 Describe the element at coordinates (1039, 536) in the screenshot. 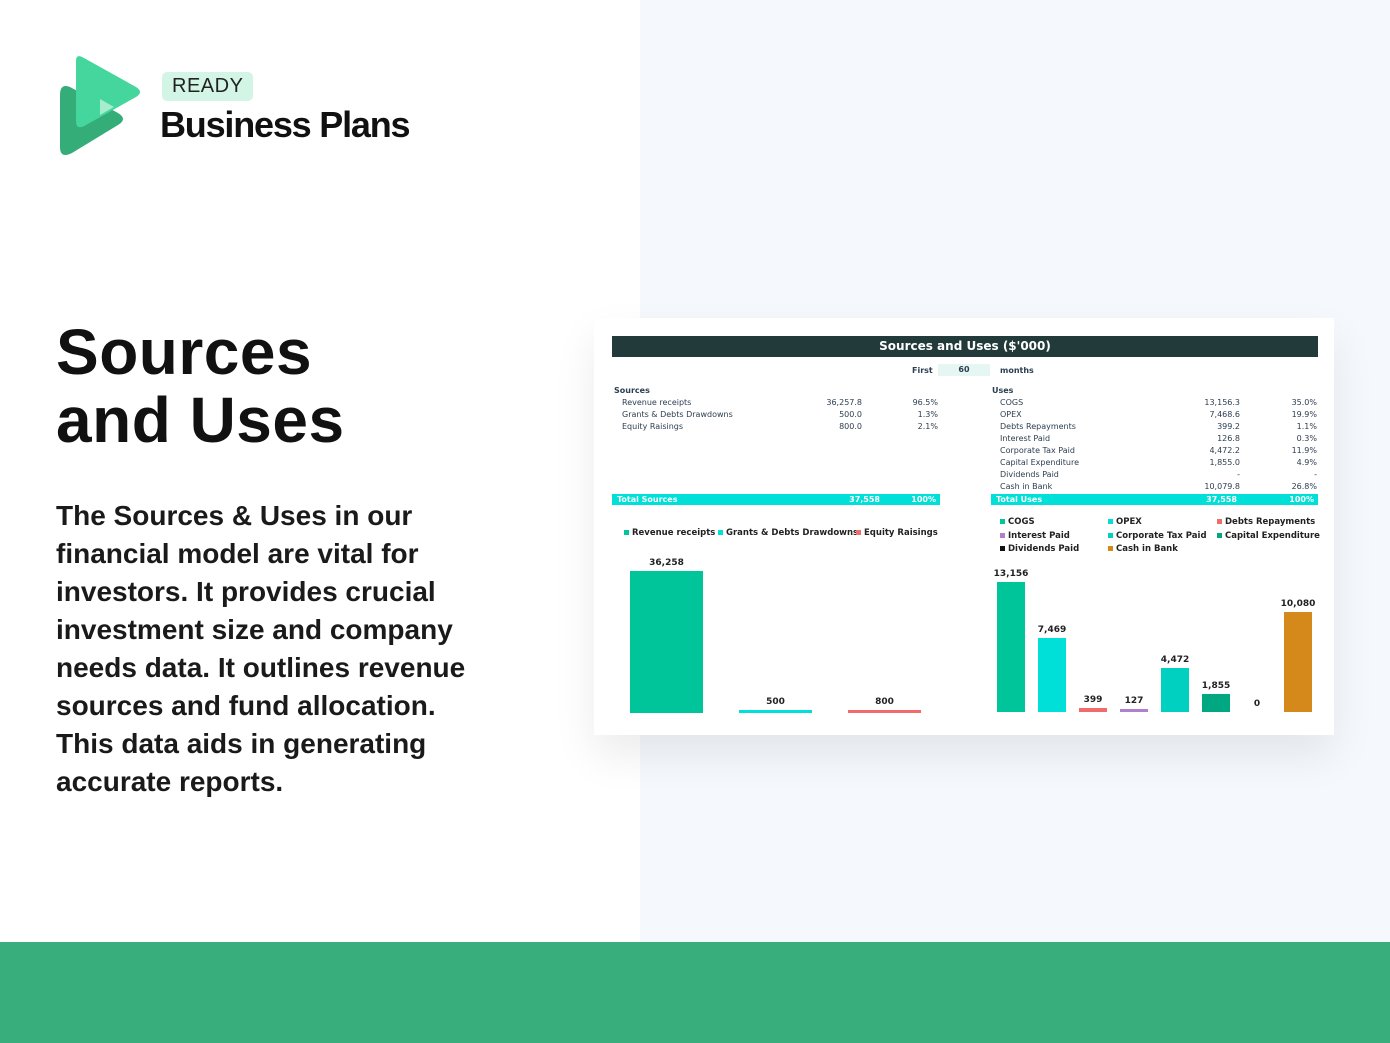

I see `legend-label: Interest Paid` at that location.